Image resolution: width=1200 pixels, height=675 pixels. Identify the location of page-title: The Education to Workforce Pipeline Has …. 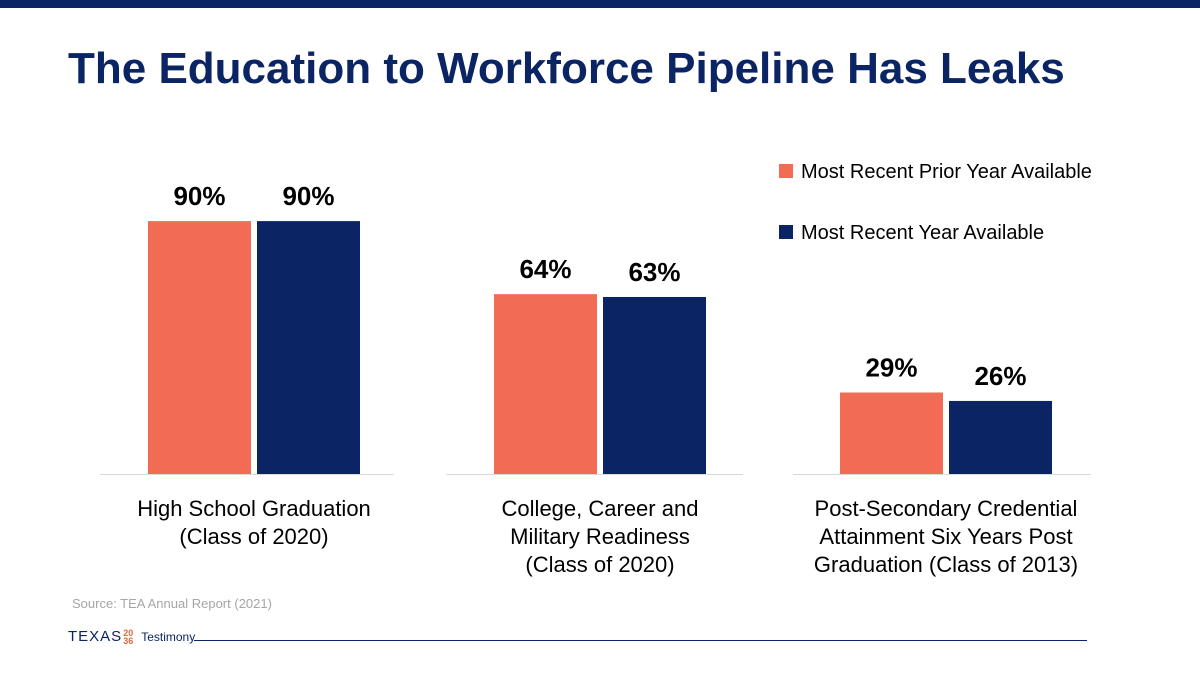
(566, 68).